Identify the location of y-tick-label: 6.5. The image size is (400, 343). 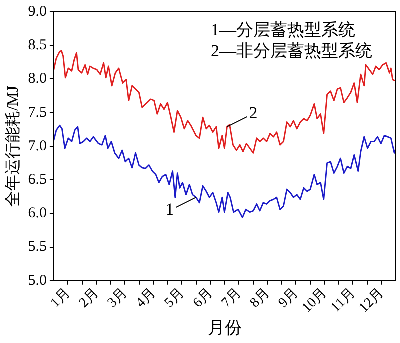
(37, 180).